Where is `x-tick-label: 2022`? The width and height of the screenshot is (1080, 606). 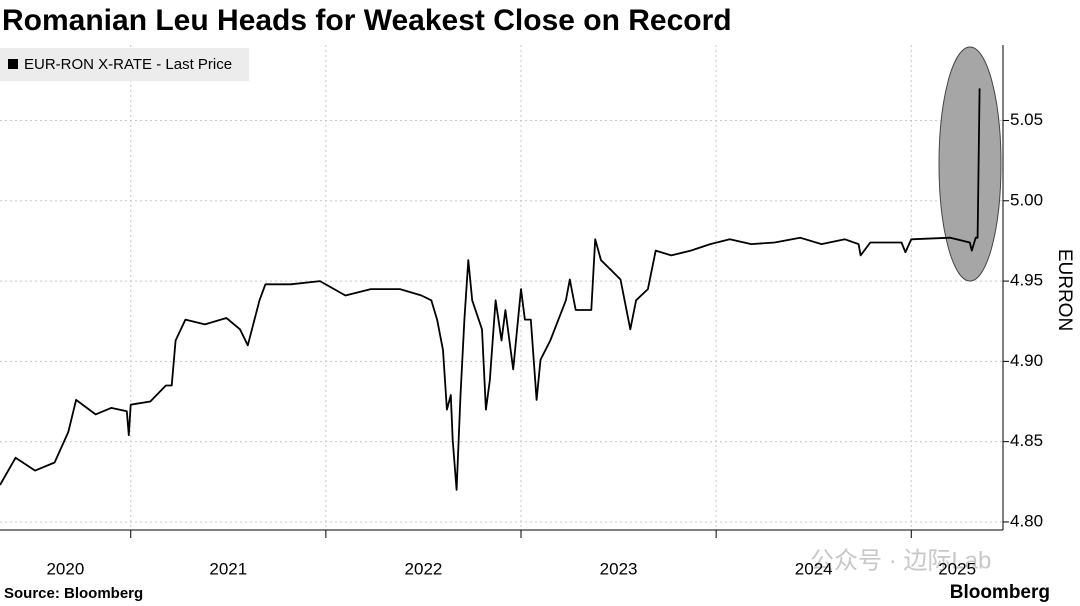 x-tick-label: 2022 is located at coordinates (424, 568).